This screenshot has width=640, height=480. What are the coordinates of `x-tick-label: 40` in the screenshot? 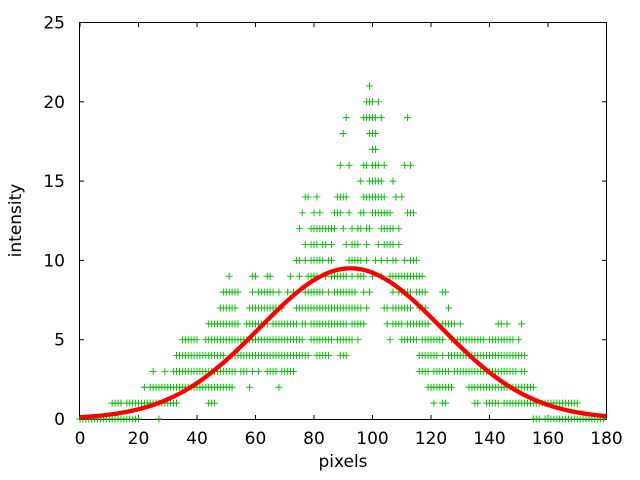 It's located at (197, 439).